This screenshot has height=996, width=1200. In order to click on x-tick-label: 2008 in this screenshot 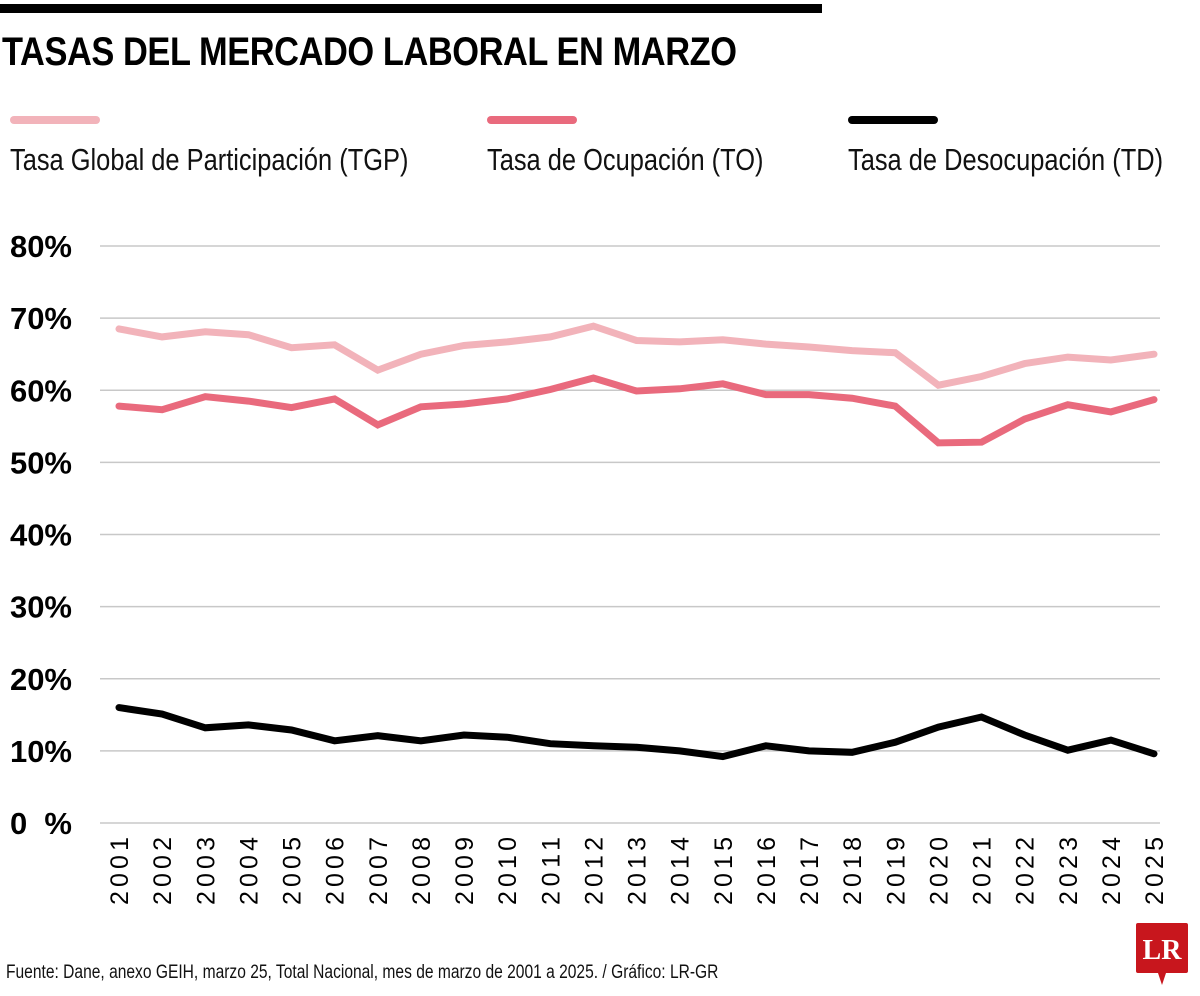, I will do `click(422, 871)`.